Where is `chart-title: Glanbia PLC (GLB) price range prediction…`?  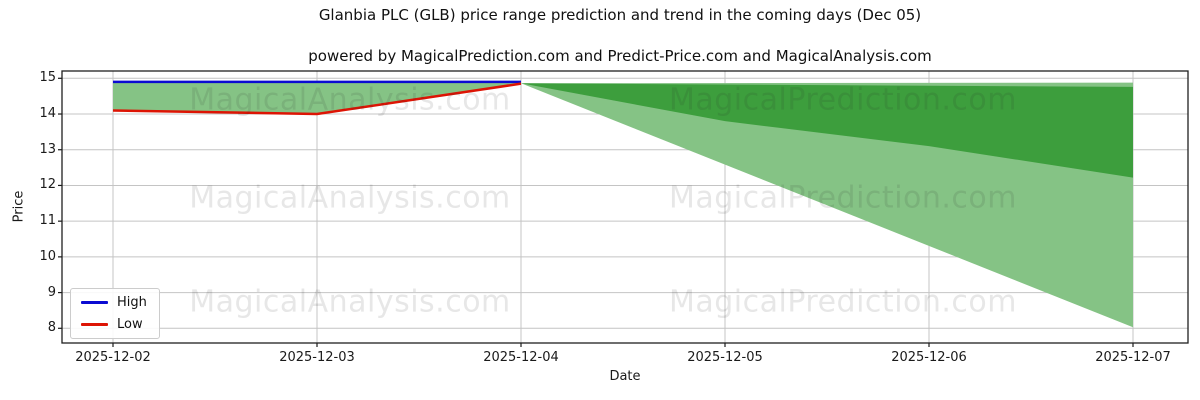 chart-title: Glanbia PLC (GLB) price range prediction… is located at coordinates (620, 15).